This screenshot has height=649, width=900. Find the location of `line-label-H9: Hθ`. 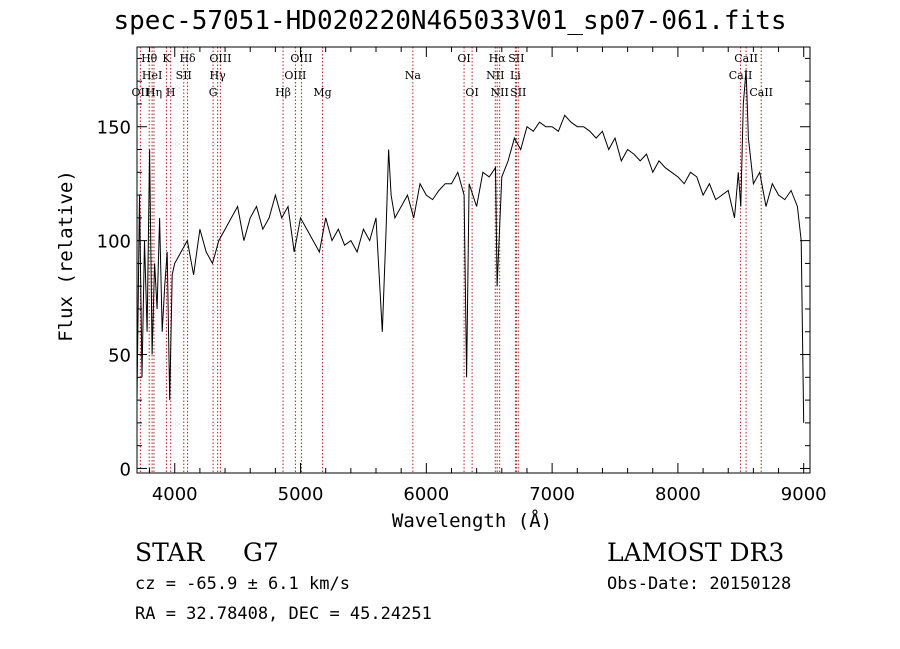

line-label-H9: Hθ is located at coordinates (149, 58).